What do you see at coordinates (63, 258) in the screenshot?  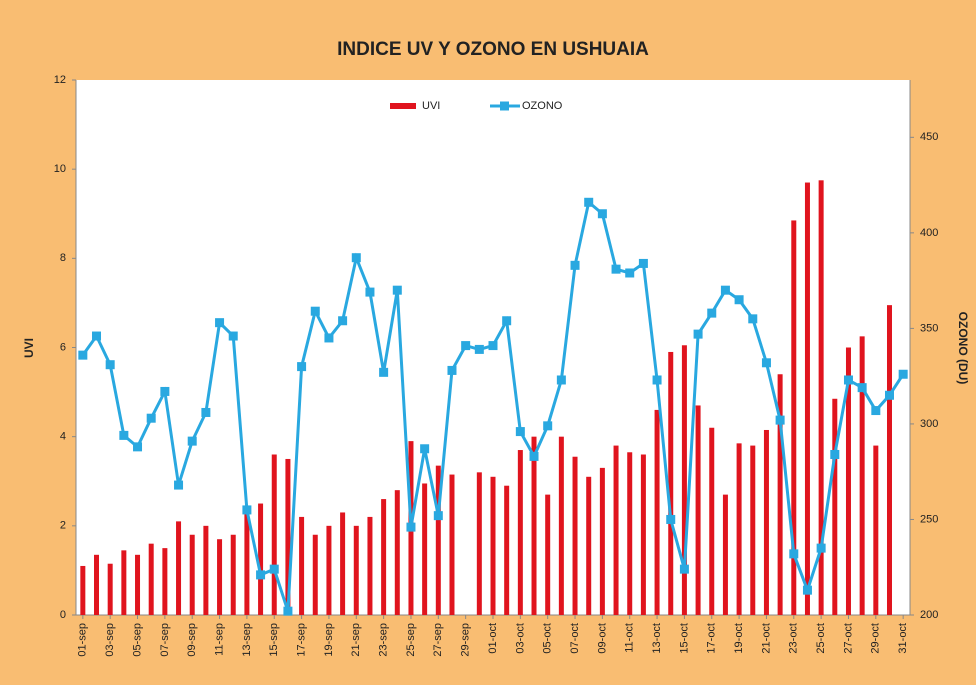 I see `y-tick-label: 8` at bounding box center [63, 258].